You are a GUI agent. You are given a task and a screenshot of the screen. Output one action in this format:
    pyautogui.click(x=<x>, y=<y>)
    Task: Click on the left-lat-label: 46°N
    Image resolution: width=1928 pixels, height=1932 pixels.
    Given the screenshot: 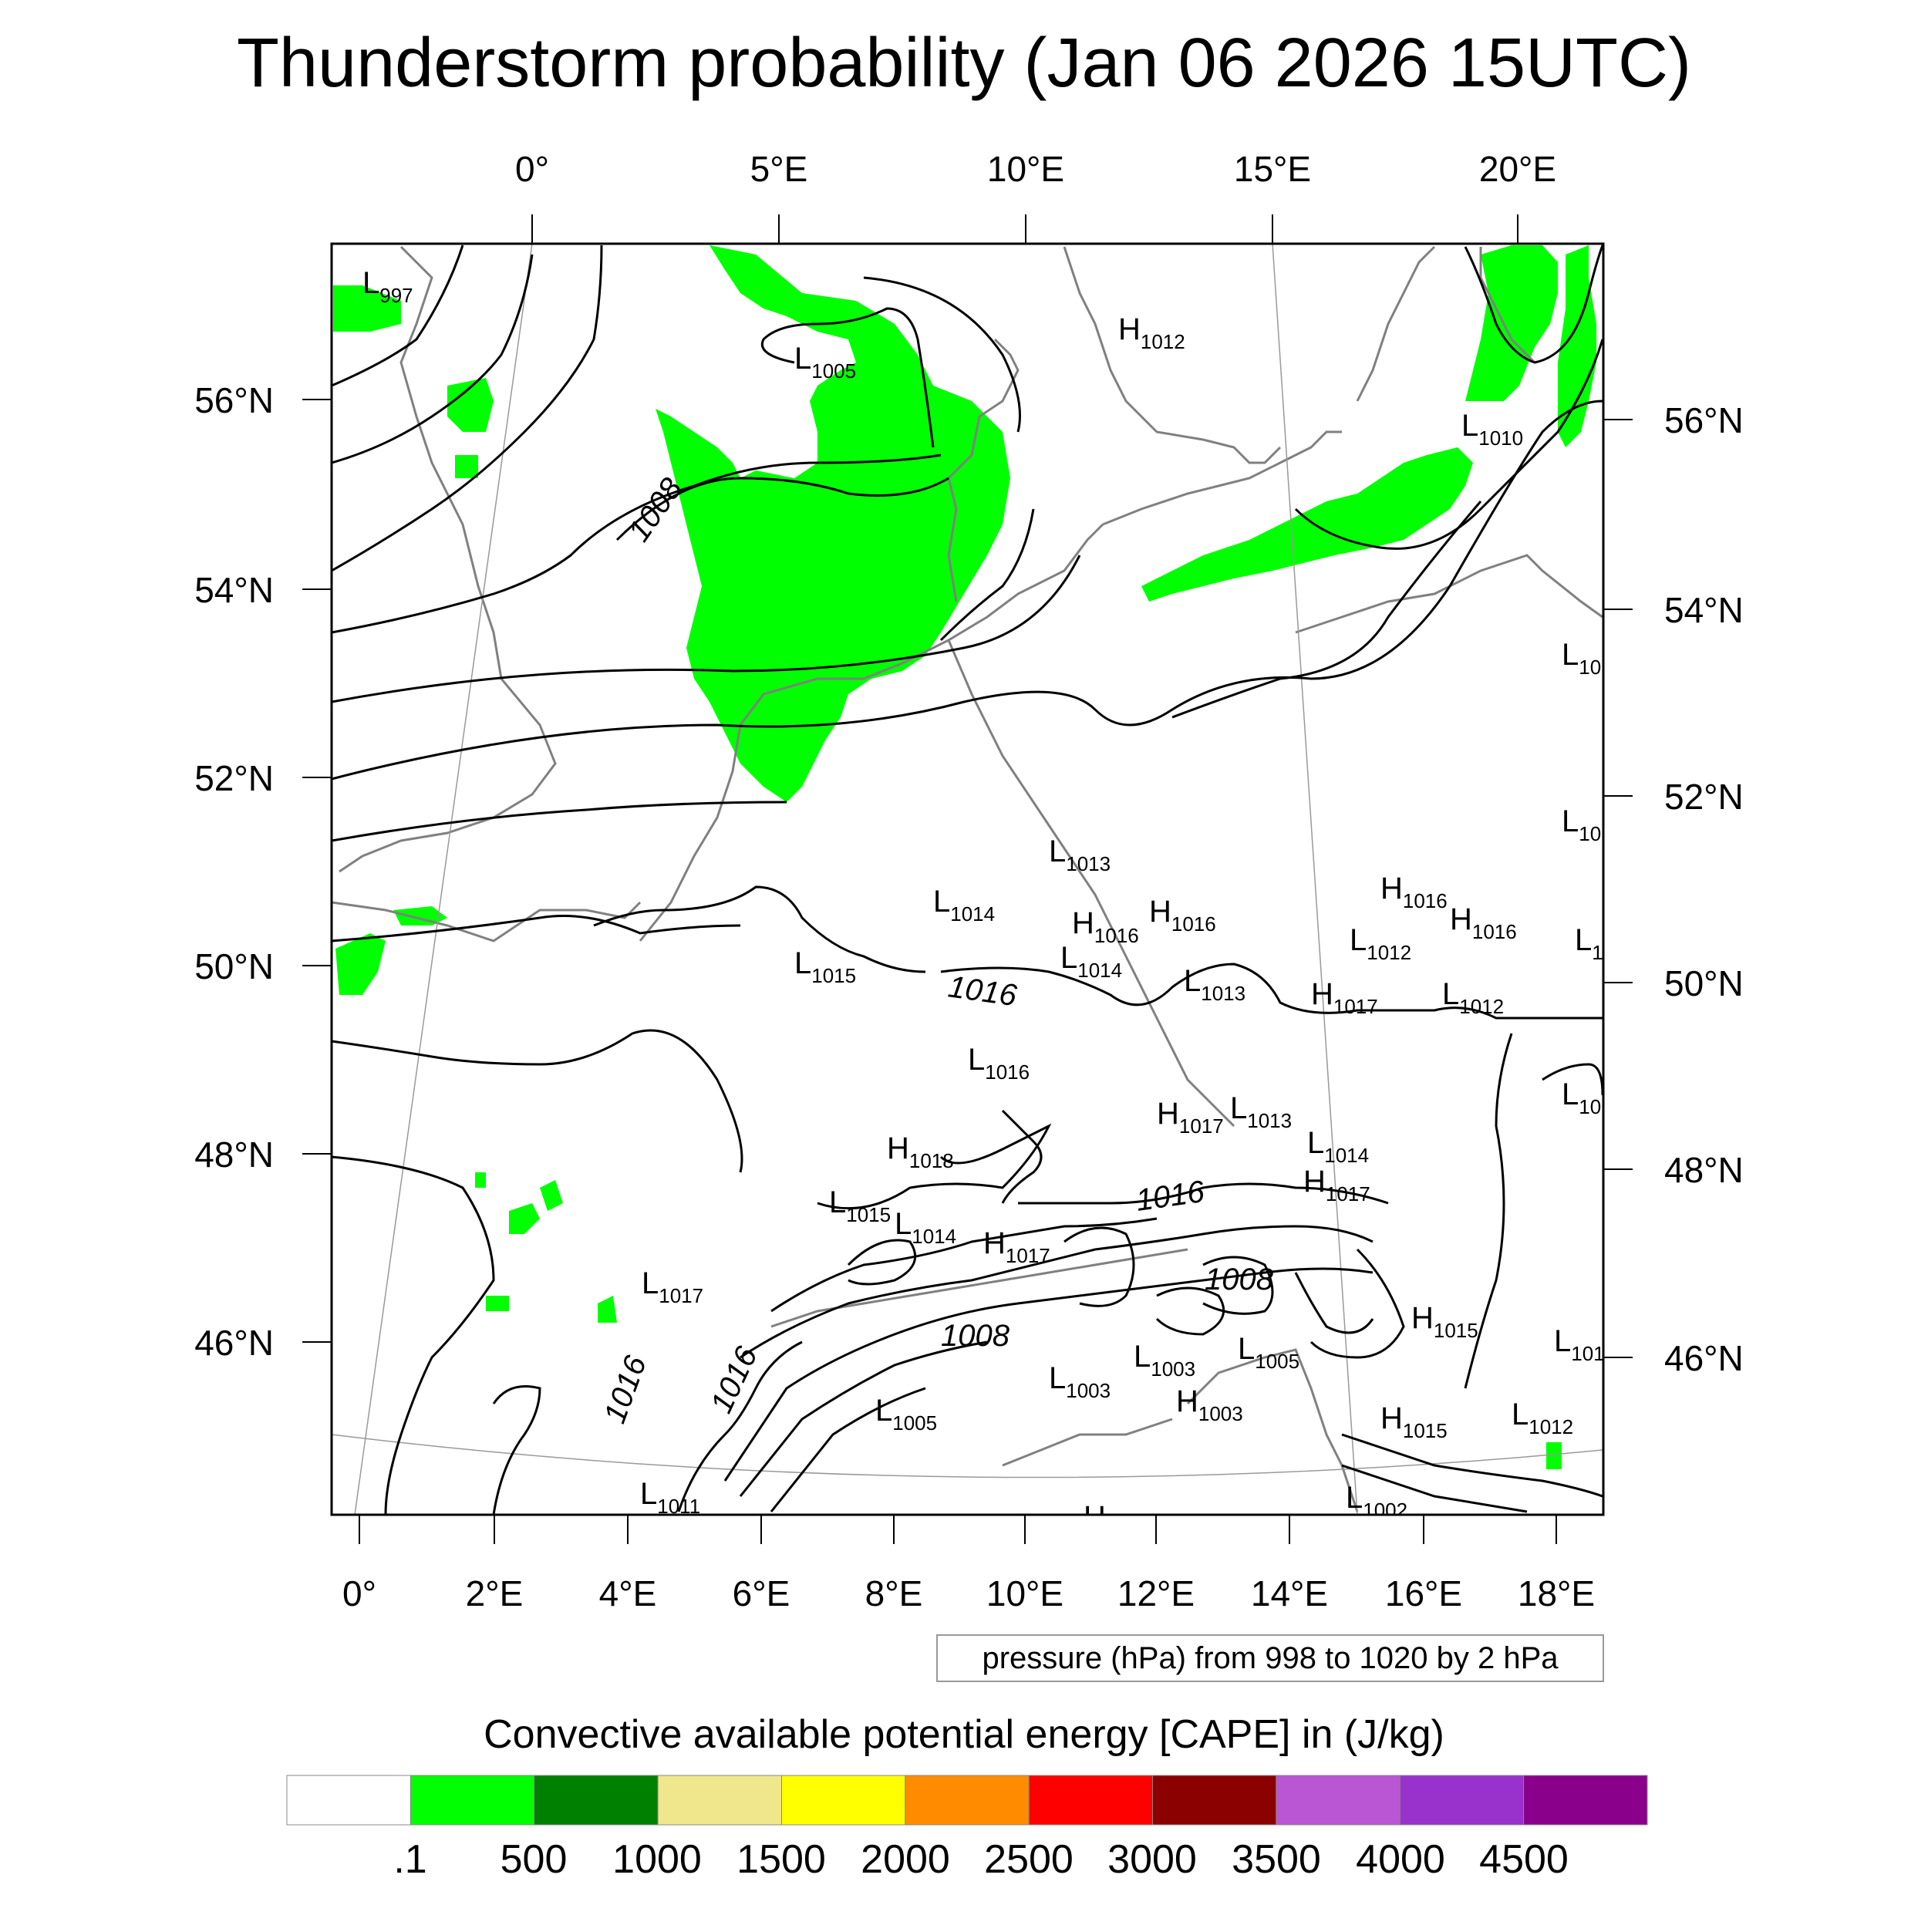 What is the action you would take?
    pyautogui.click(x=234, y=1343)
    